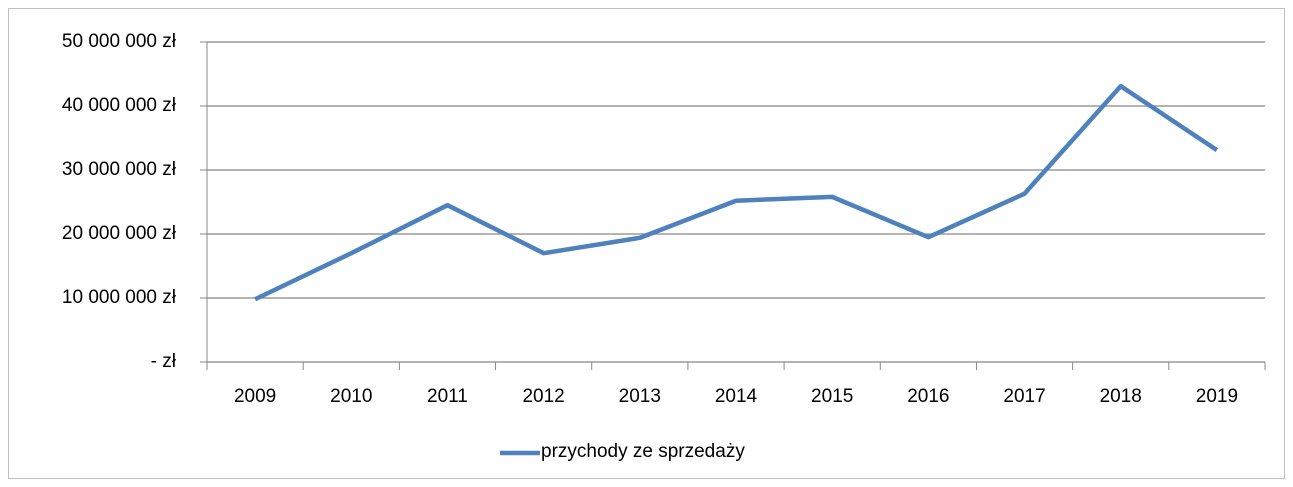  I want to click on y-tick-label: - zł, so click(164, 361).